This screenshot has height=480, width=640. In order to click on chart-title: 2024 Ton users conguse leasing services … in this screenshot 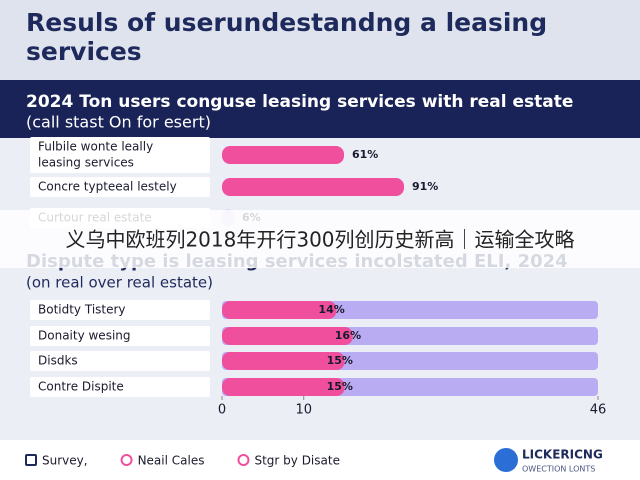, I will do `click(299, 102)`.